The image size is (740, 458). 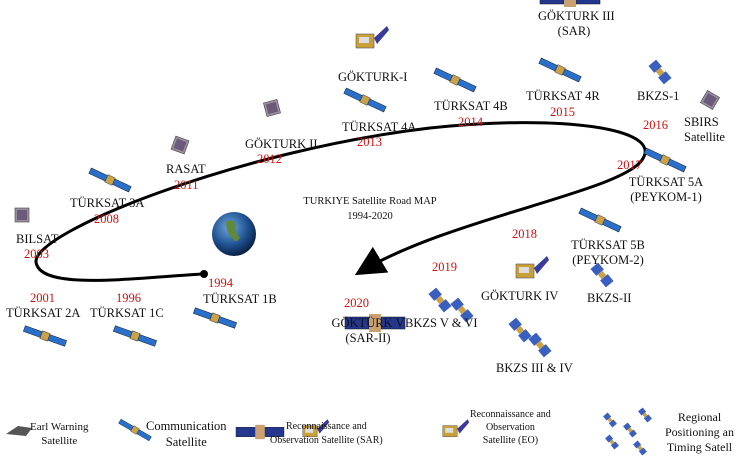 I want to click on year-2014: 2014, so click(x=470, y=122).